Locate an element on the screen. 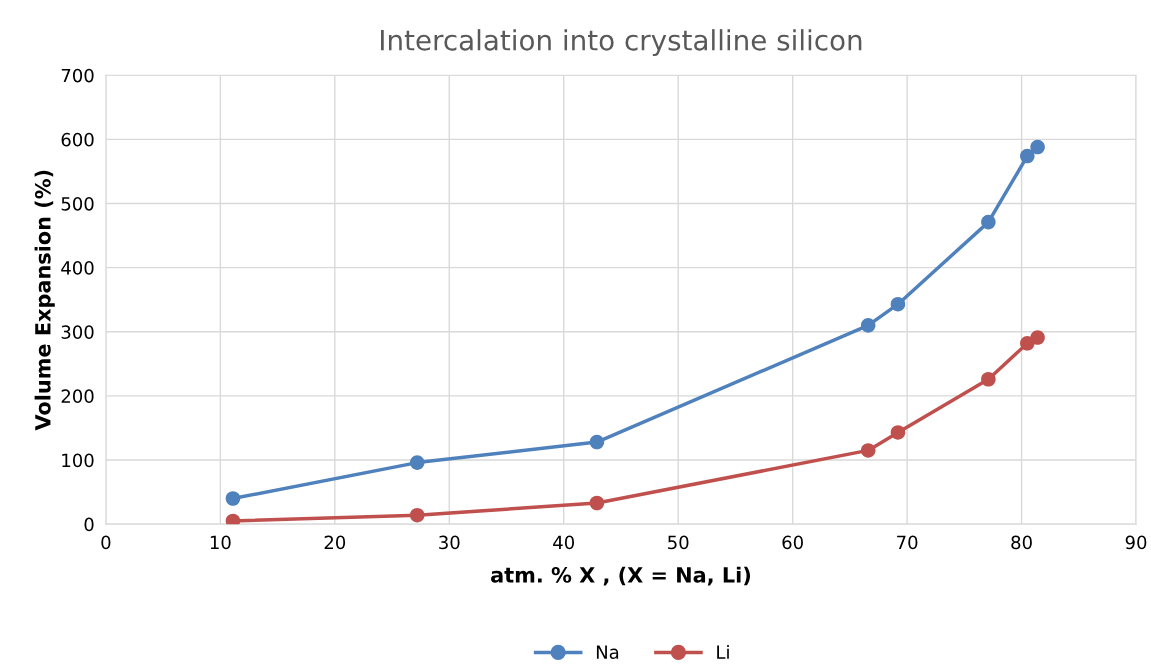  x-tick-label: 20 is located at coordinates (335, 542).